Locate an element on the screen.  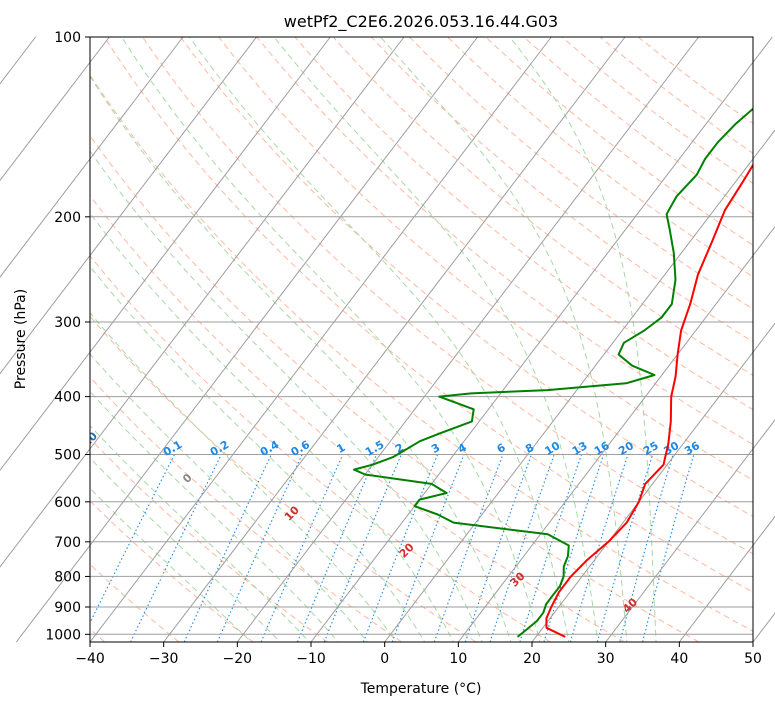
mixing-ratio-label: 3 is located at coordinates (435, 448).